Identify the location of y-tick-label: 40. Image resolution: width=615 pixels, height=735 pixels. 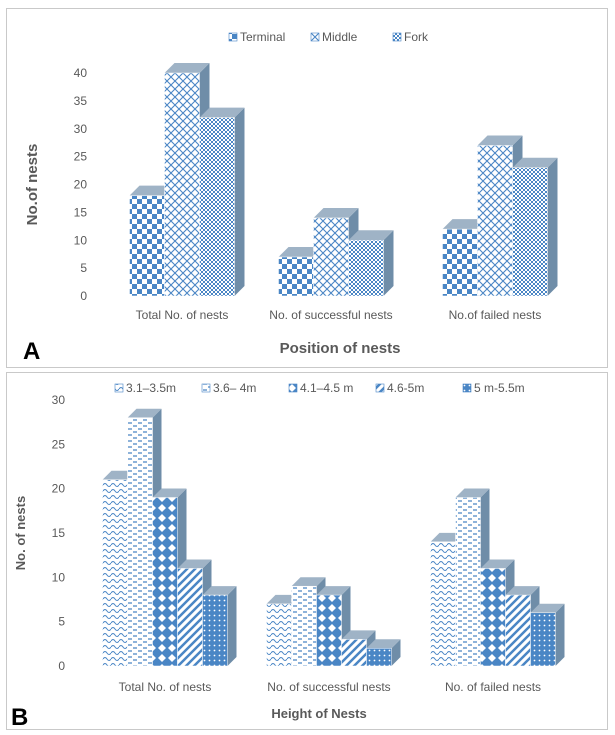
(81, 73).